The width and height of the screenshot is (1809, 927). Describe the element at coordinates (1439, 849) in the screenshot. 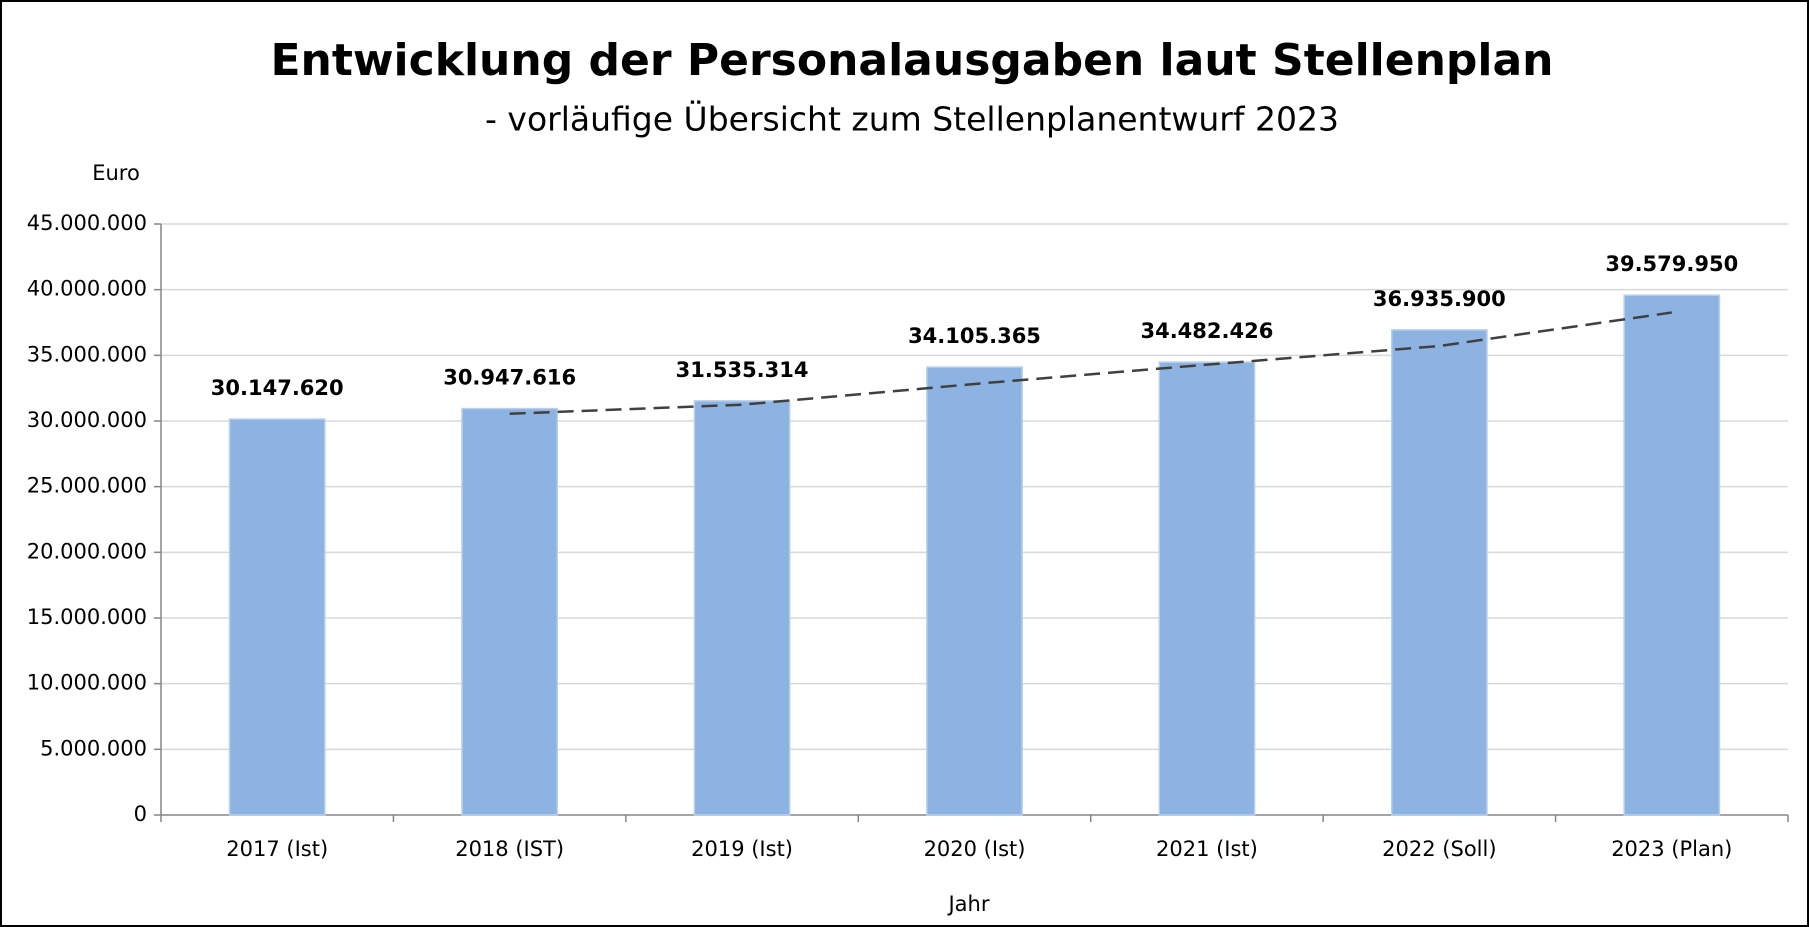

I see `x-tick-label: 2022 (Soll)` at that location.